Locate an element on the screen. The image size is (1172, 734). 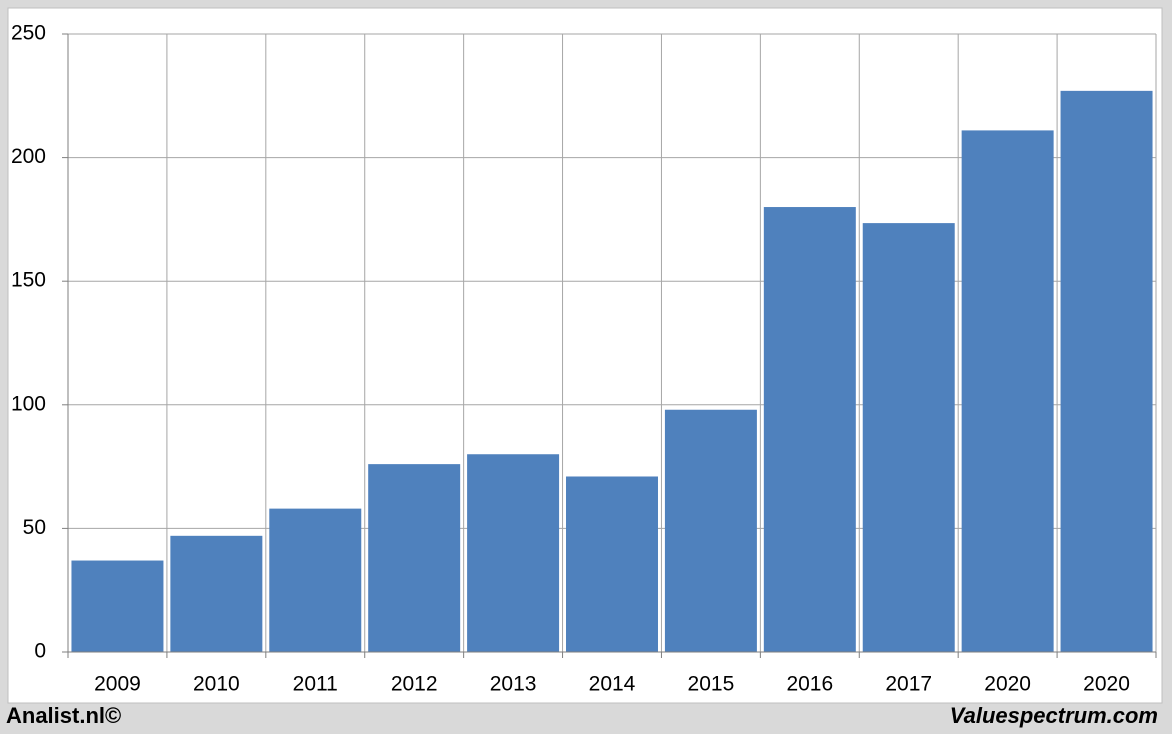
x-tick-label: 2013 is located at coordinates (513, 684).